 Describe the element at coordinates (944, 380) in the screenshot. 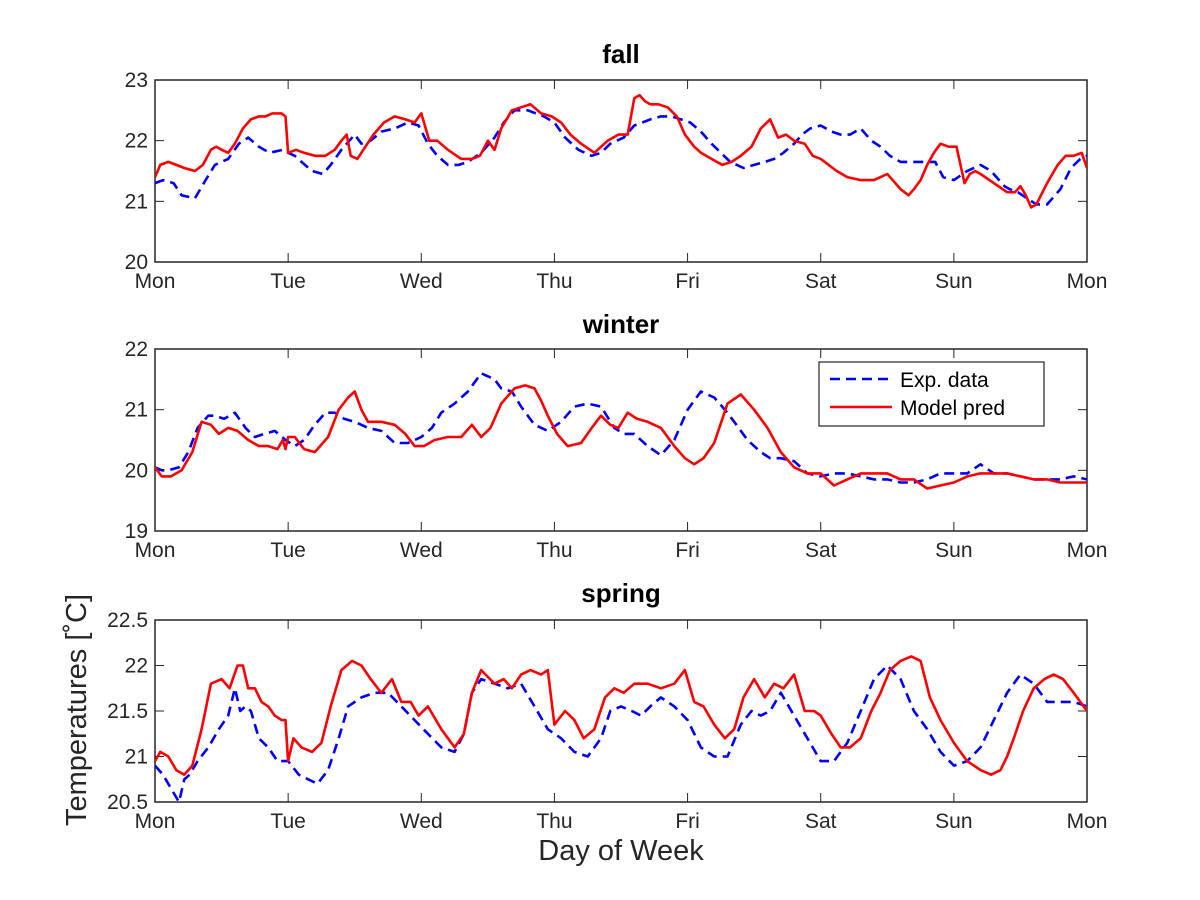

I see `legend-exp-data-label: Exp. data` at that location.